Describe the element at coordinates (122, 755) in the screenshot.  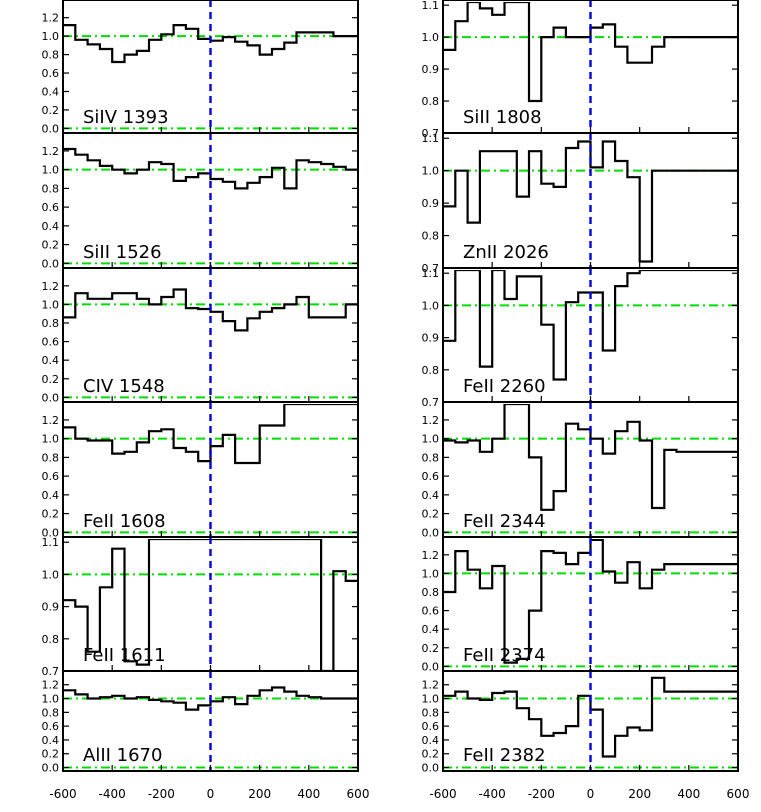
I see `panel-label: AlII 1670` at that location.